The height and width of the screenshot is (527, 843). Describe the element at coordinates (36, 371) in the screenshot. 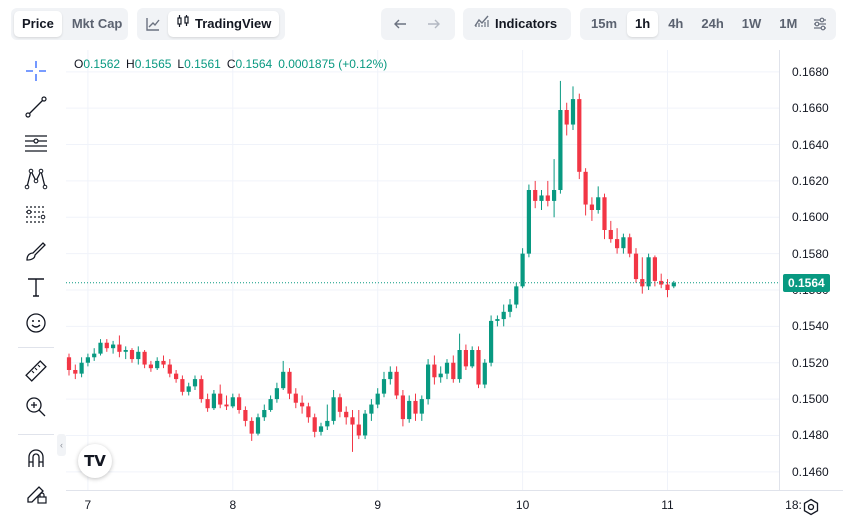

I see `ruler-icon` at that location.